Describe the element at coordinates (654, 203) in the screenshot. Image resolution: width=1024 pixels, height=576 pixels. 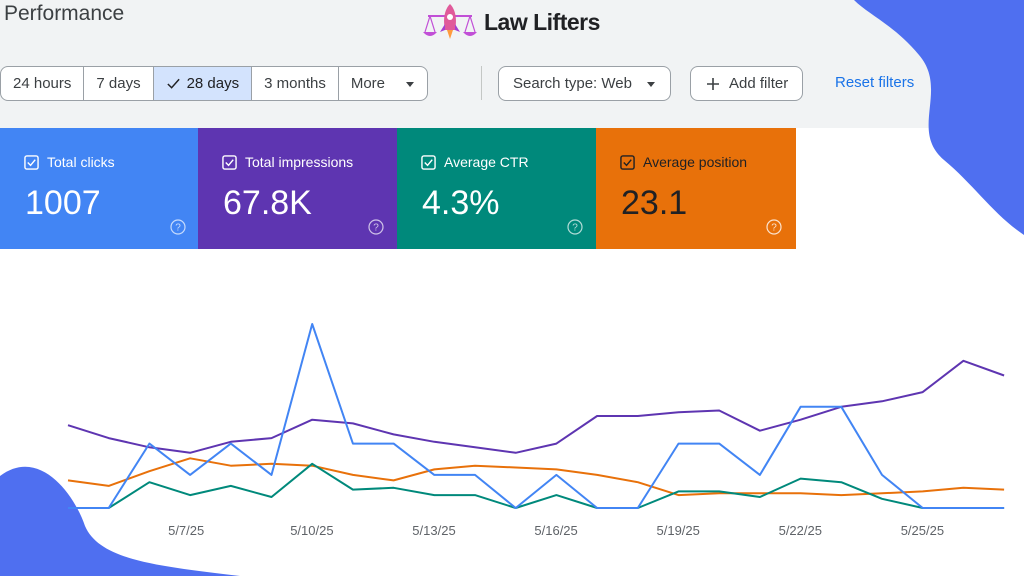
I see `metric-value: 23.1` at that location.